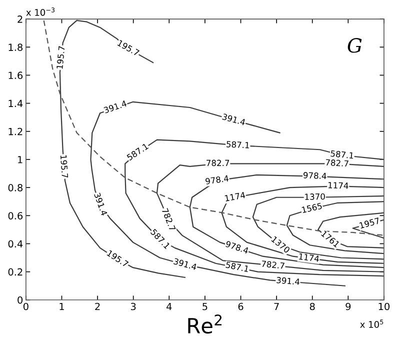  What do you see at coordinates (369, 223) in the screenshot?
I see `annotation: 1957` at bounding box center [369, 223].